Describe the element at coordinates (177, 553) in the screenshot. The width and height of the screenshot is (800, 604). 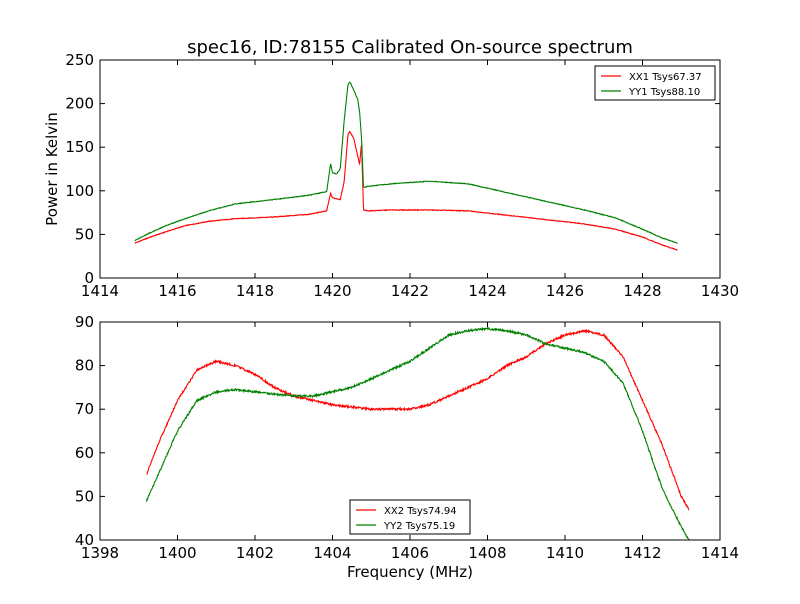
I see `x-tick-label: 1400` at that location.